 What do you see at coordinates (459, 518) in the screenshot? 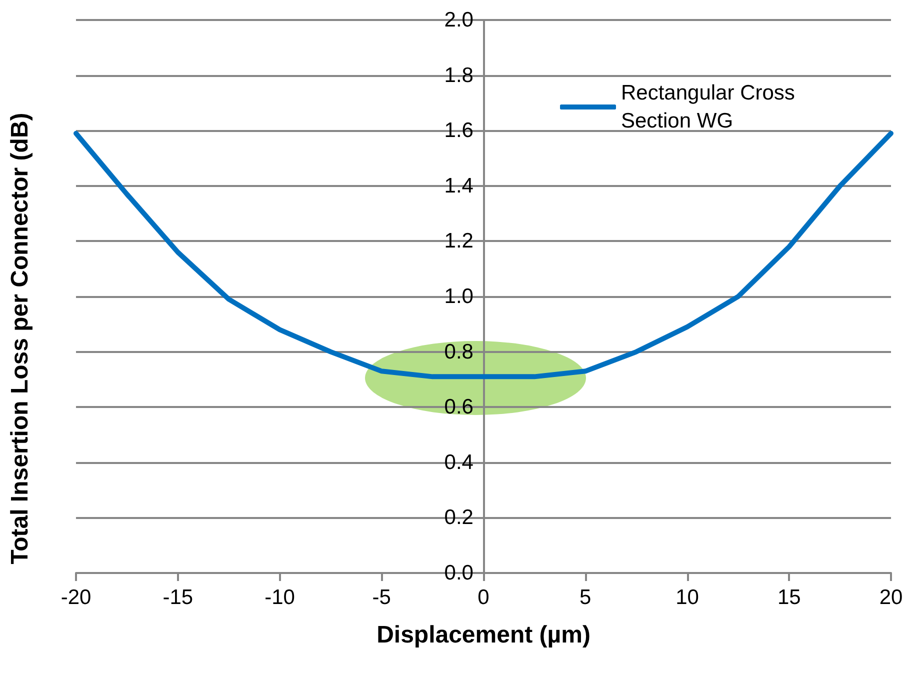
I see `y-tick-label: 0.2` at bounding box center [459, 518].